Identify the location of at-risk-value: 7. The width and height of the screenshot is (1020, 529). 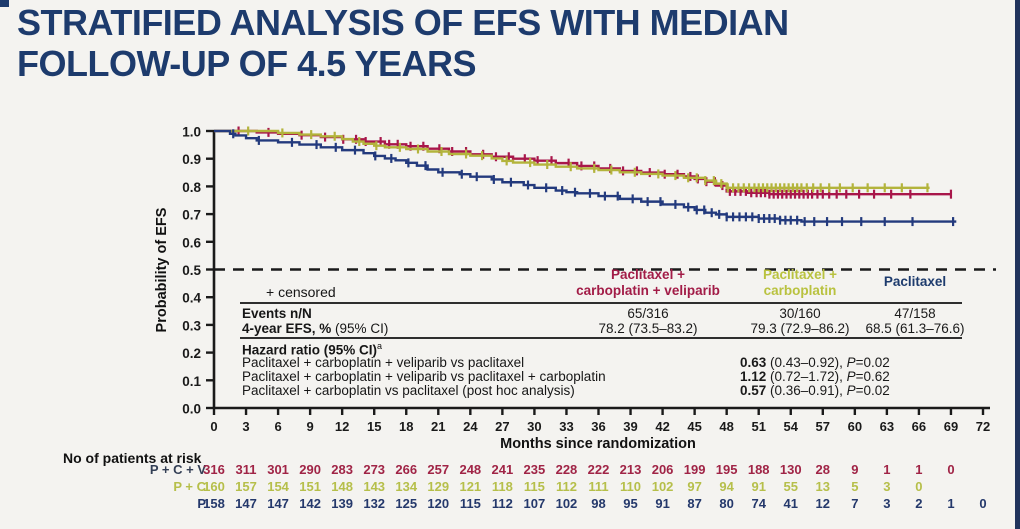
(855, 503).